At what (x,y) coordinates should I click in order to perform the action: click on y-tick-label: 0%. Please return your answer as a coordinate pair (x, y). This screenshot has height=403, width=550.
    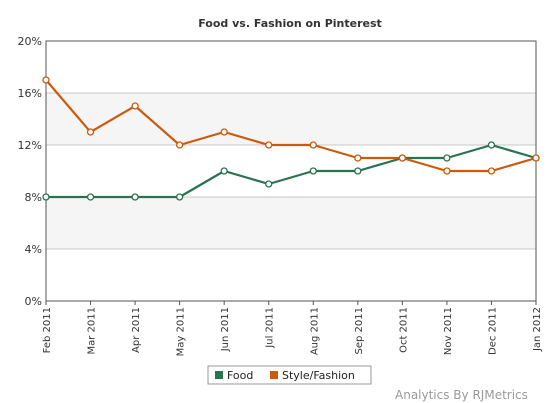
    Looking at the image, I should click on (33, 301).